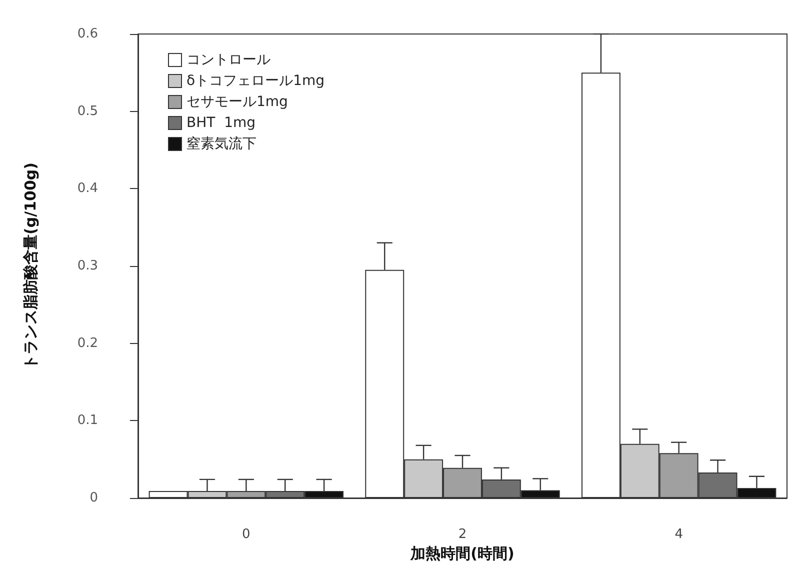 This screenshot has height=580, width=797. Describe the element at coordinates (87, 188) in the screenshot. I see `y-tick-label: 0.4` at that location.